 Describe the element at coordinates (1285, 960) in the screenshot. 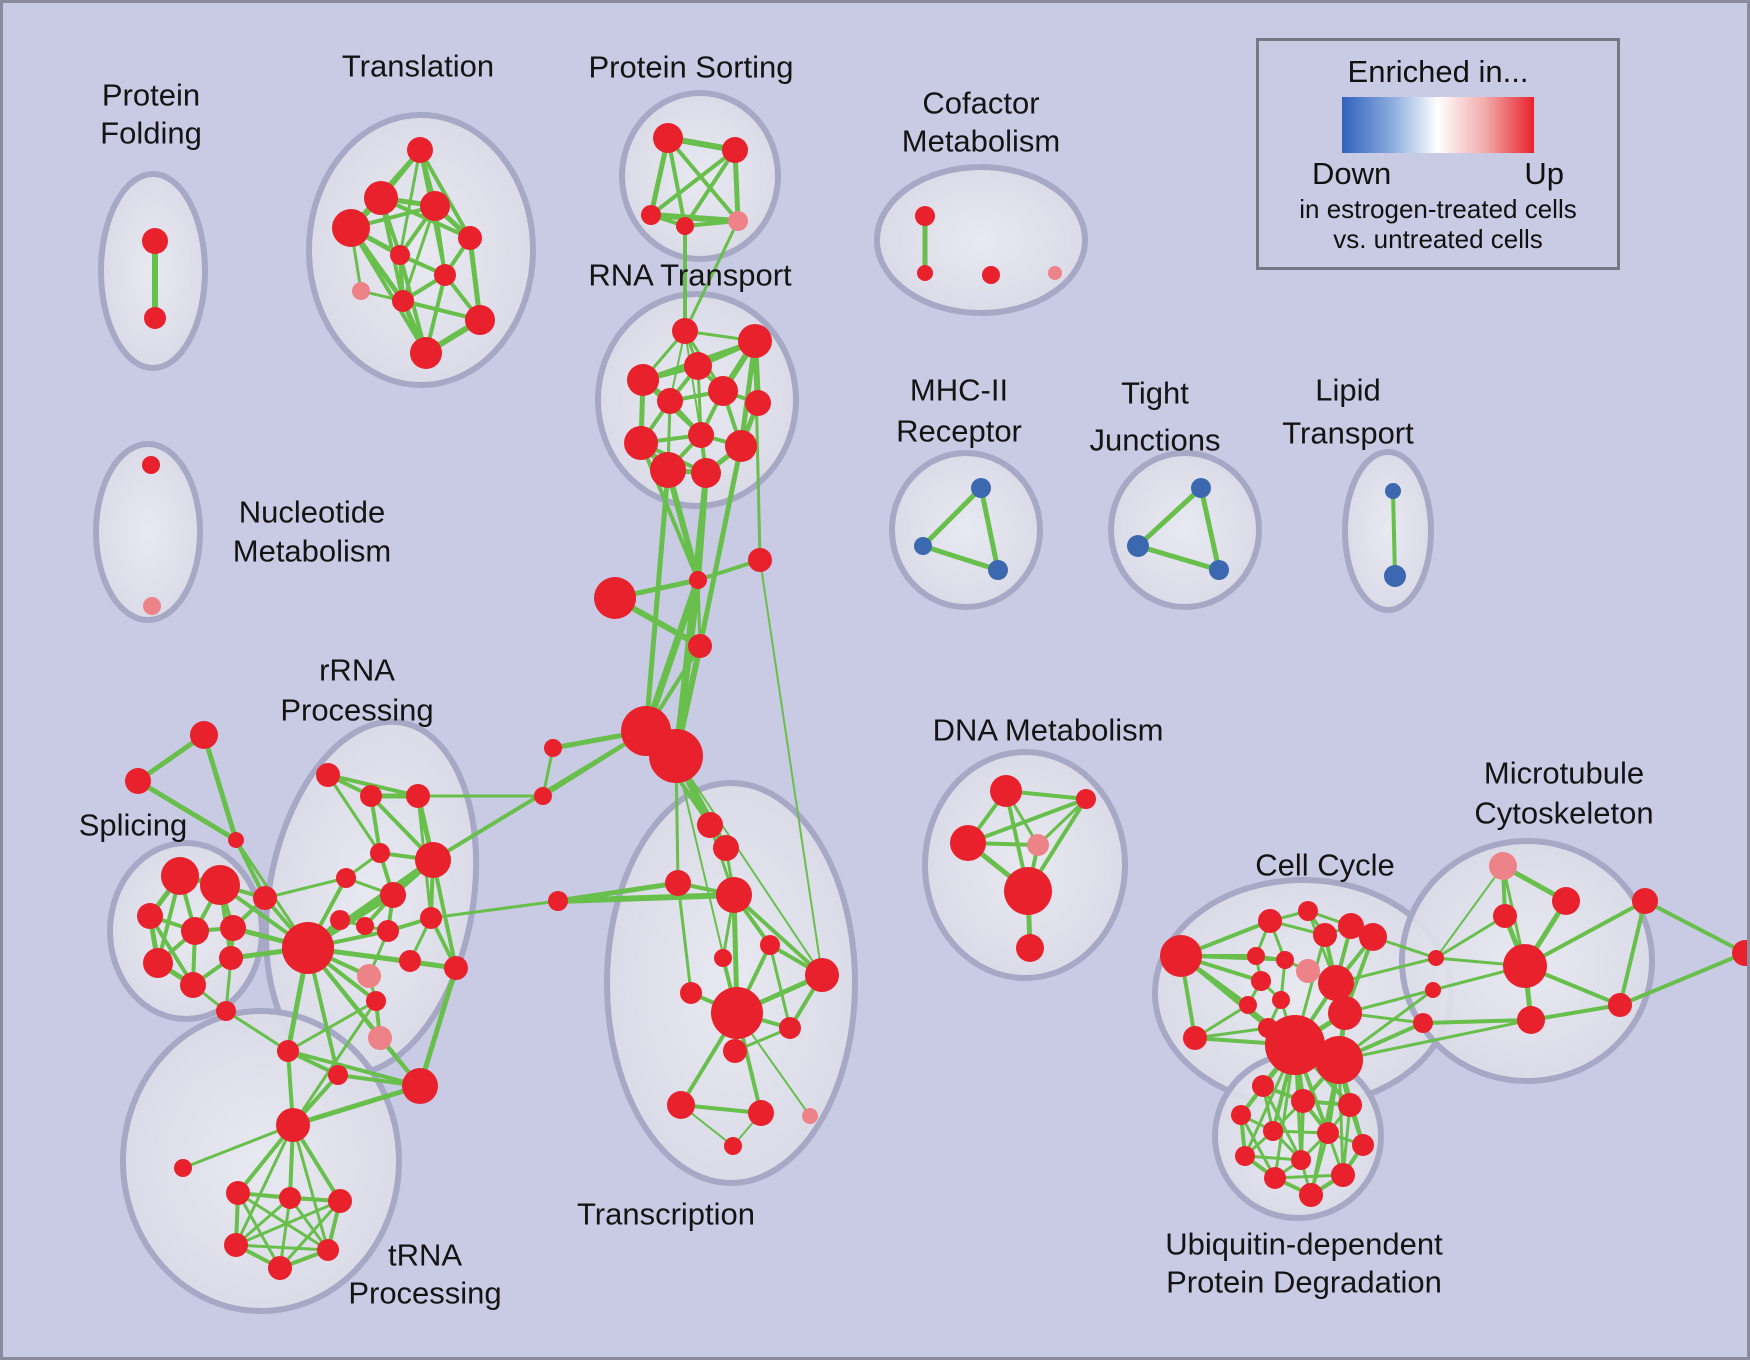

I see `node-cc7` at that location.